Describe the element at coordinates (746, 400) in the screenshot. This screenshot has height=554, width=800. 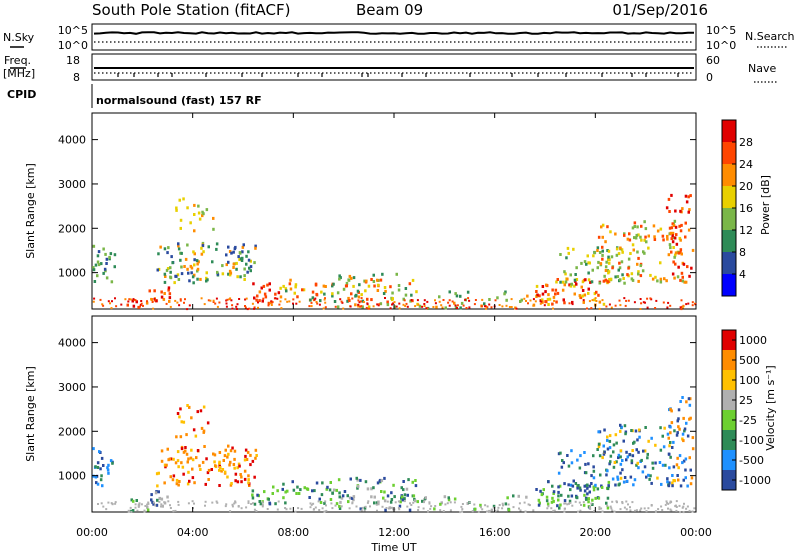
I see `colorbar-tick-label: 25` at that location.